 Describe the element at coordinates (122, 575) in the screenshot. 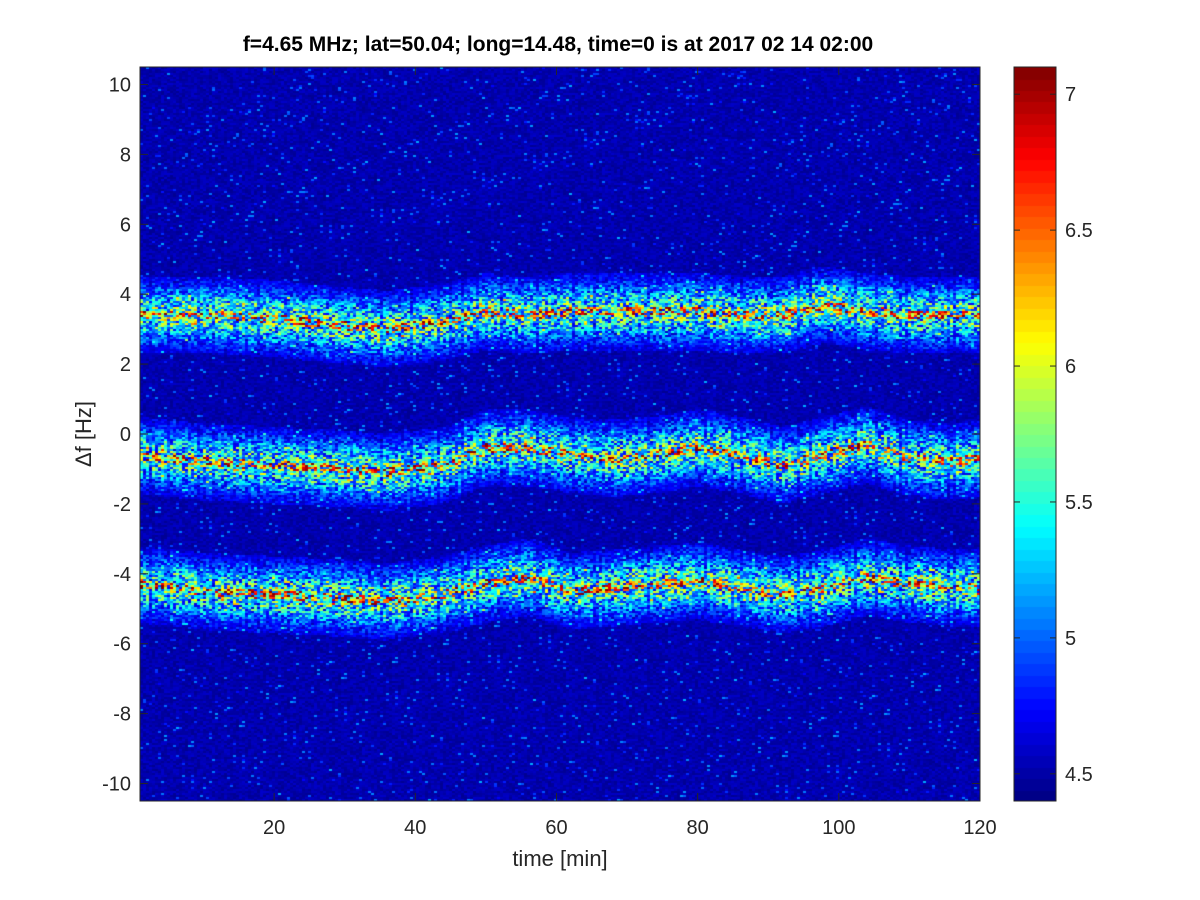

I see `y-tick-label: -4` at that location.